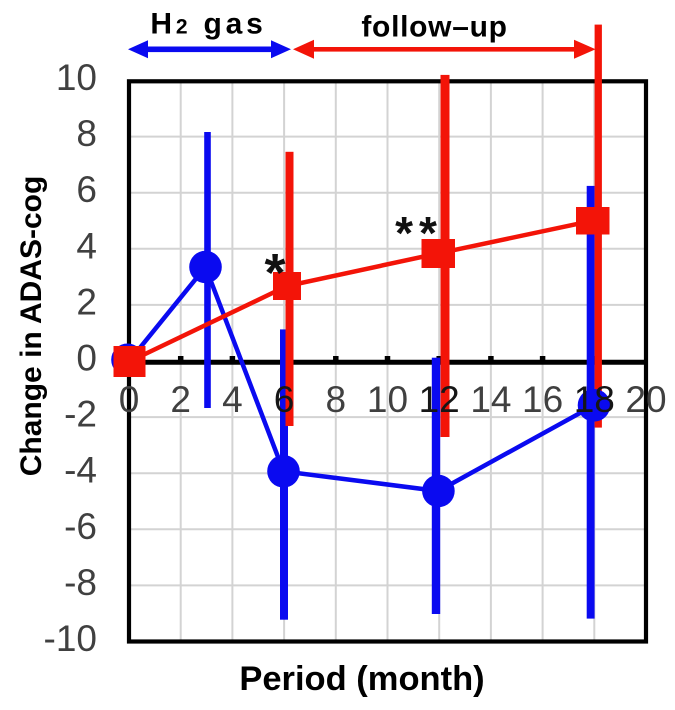  What do you see at coordinates (542, 399) in the screenshot?
I see `svg-text: 16` at bounding box center [542, 399].